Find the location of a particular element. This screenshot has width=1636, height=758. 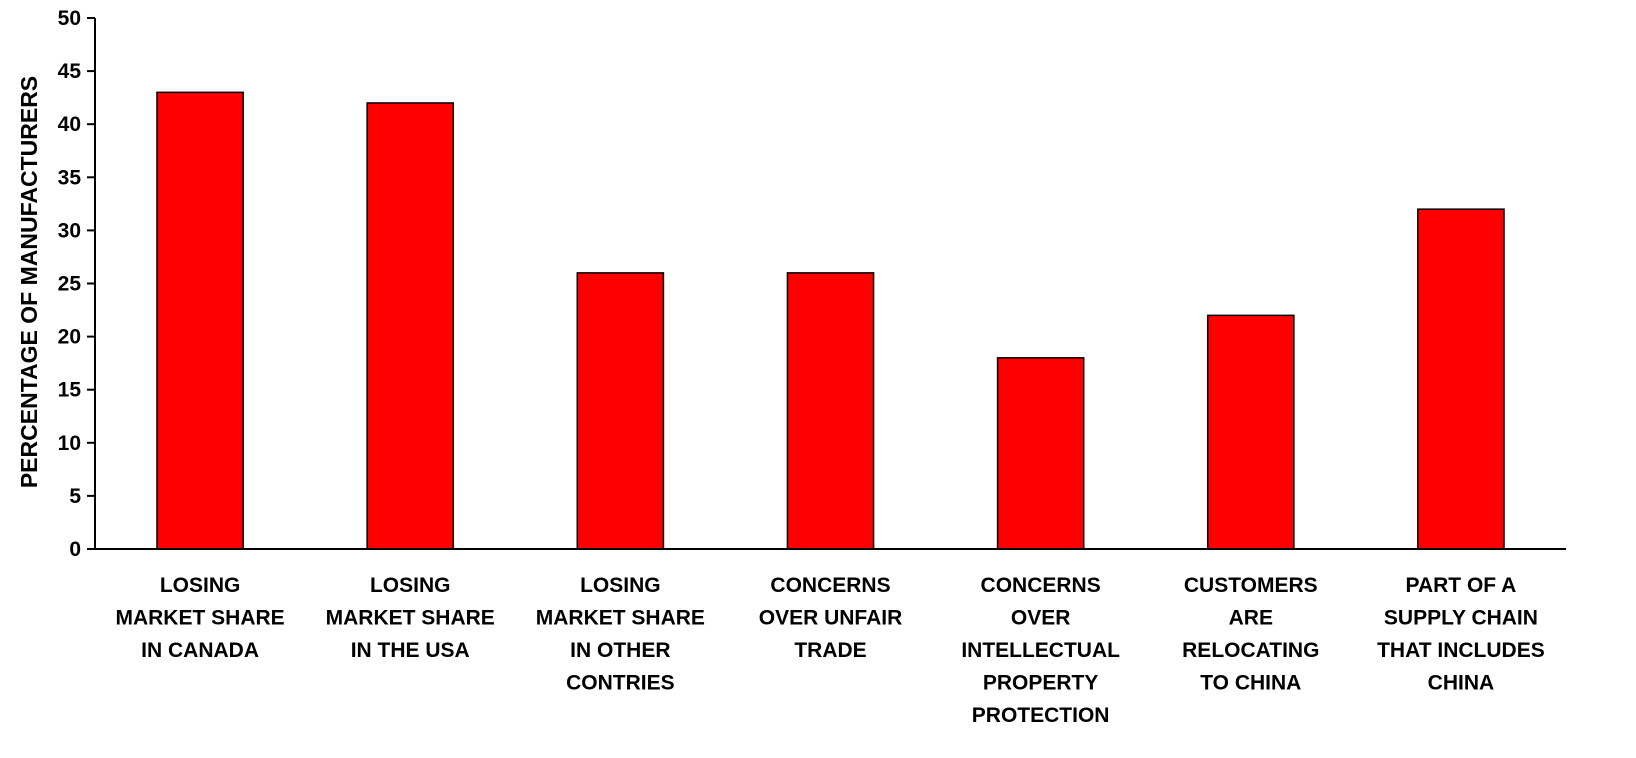

y-tick-label: 25 is located at coordinates (70, 284).